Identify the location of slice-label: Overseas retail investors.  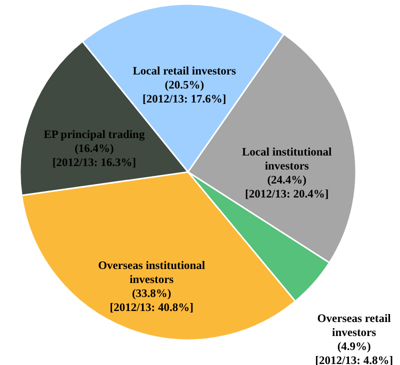
(354, 325).